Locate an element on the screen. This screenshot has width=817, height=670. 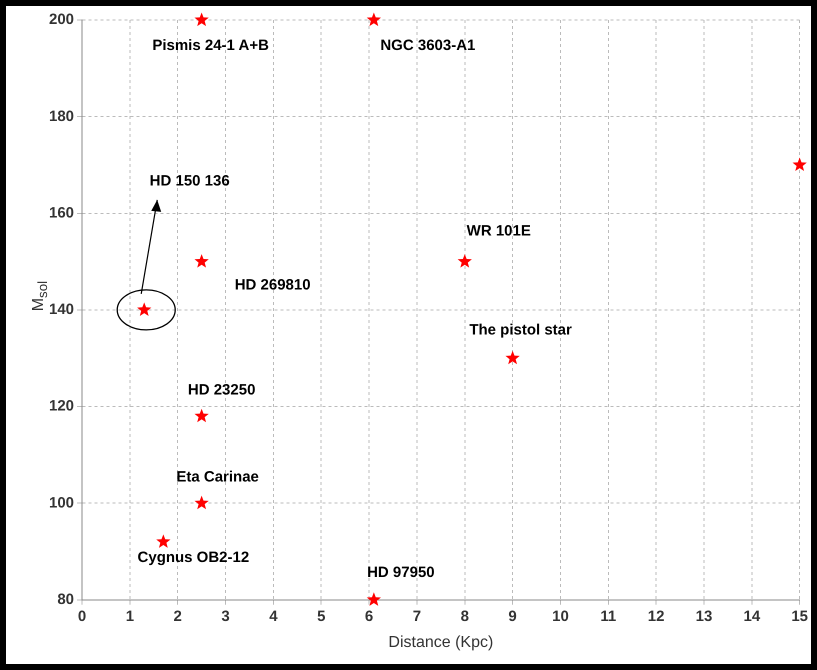
x-tick-label: 9 is located at coordinates (512, 616).